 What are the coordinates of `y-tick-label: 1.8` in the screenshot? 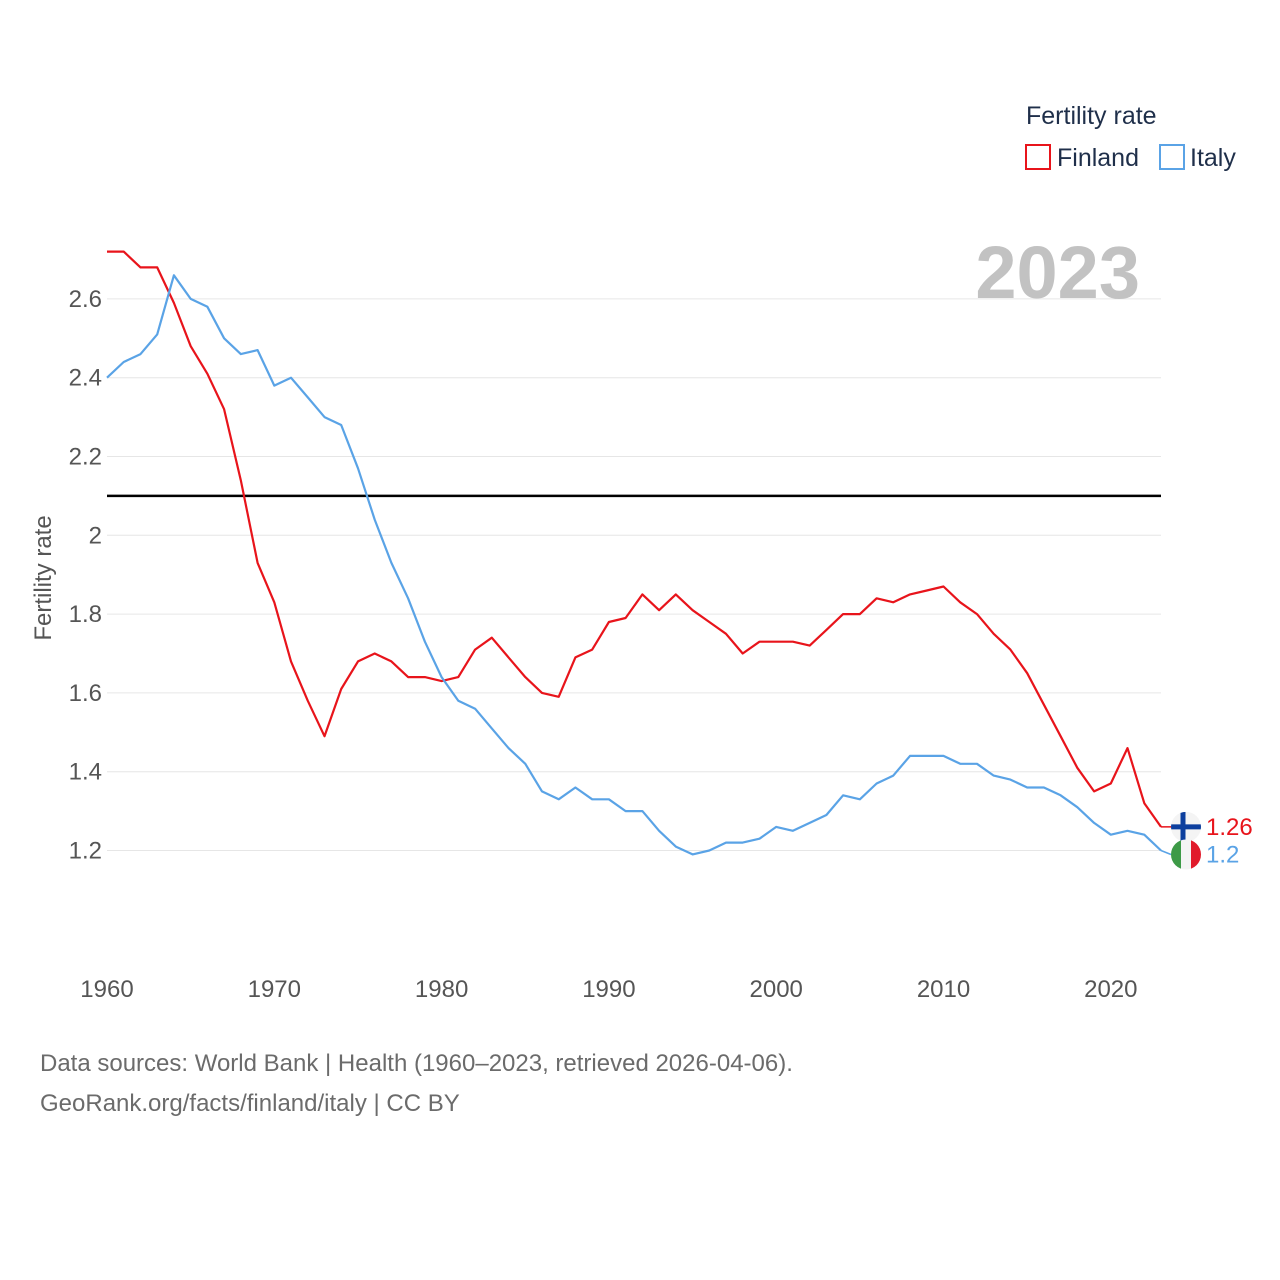 It's located at (85, 614).